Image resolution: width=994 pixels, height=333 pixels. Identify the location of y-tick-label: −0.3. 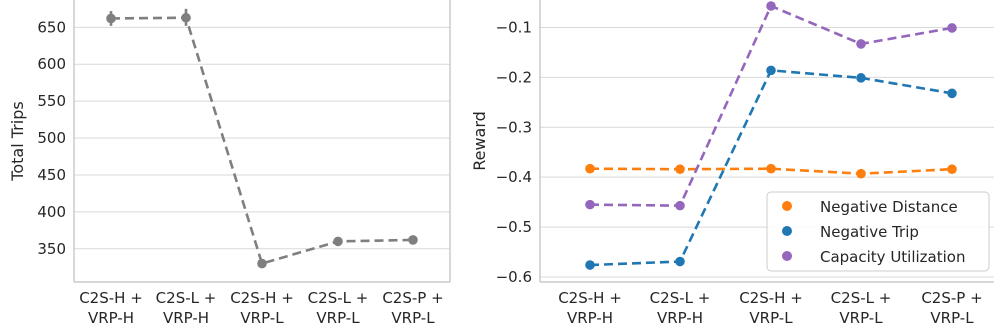
(514, 127).